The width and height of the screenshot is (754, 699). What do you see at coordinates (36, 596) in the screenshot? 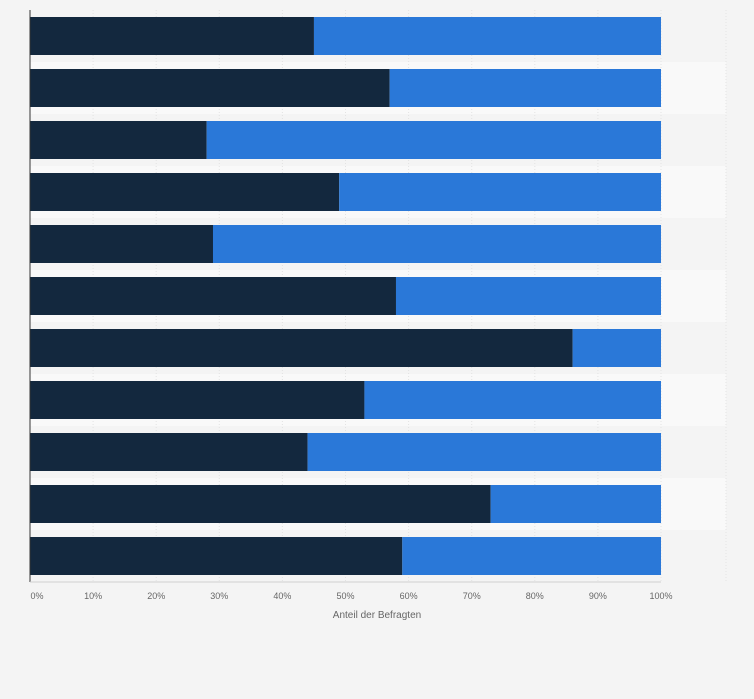
I see `x-tick-label: 0%` at bounding box center [36, 596].